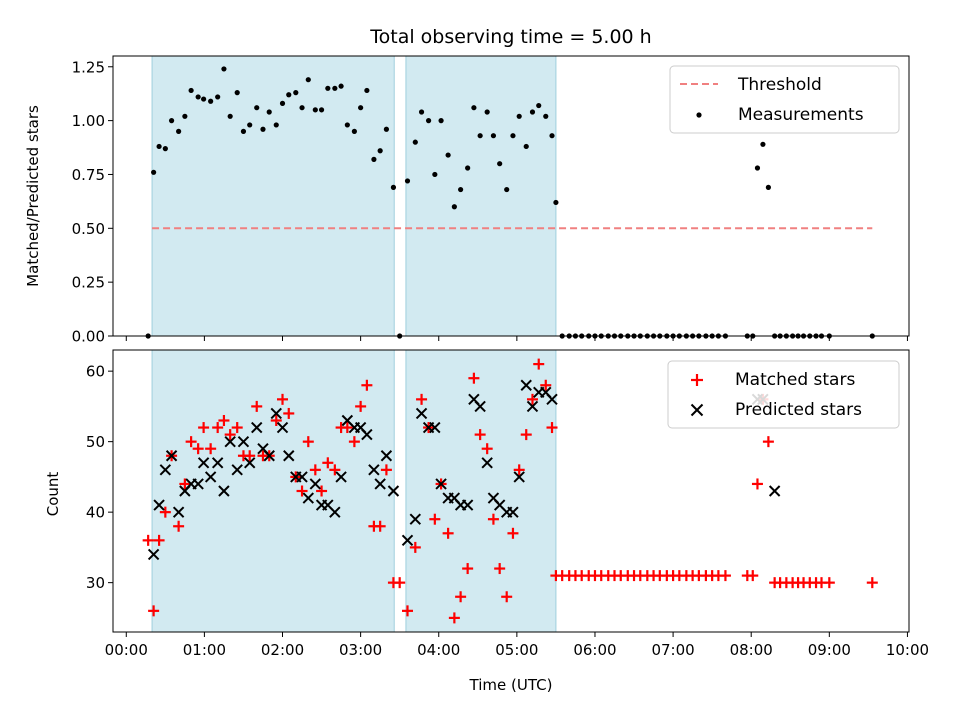 The image size is (960, 720). I want to click on predicted-legend-label: Predicted stars, so click(798, 410).